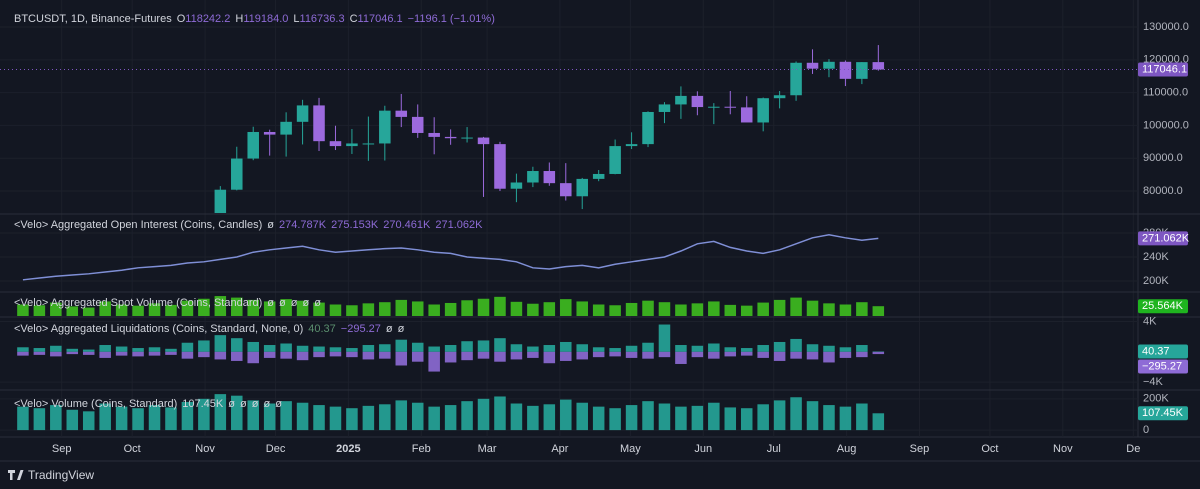 Image resolution: width=1200 pixels, height=489 pixels. I want to click on ohlc-value: 119184.0, so click(266, 19).